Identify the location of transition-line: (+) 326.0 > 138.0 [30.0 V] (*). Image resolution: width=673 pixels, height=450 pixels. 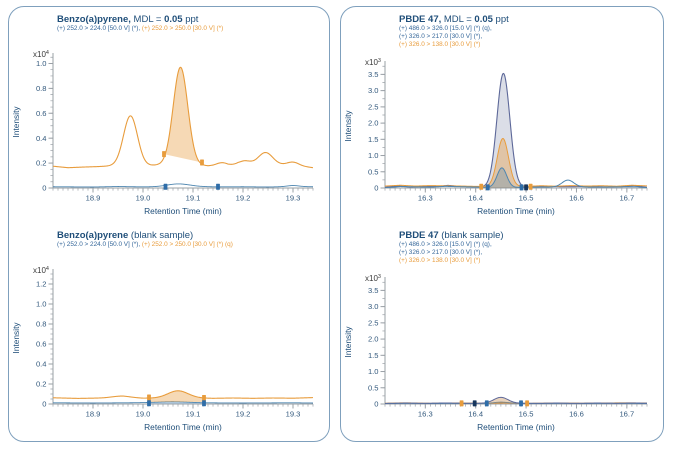
(440, 44).